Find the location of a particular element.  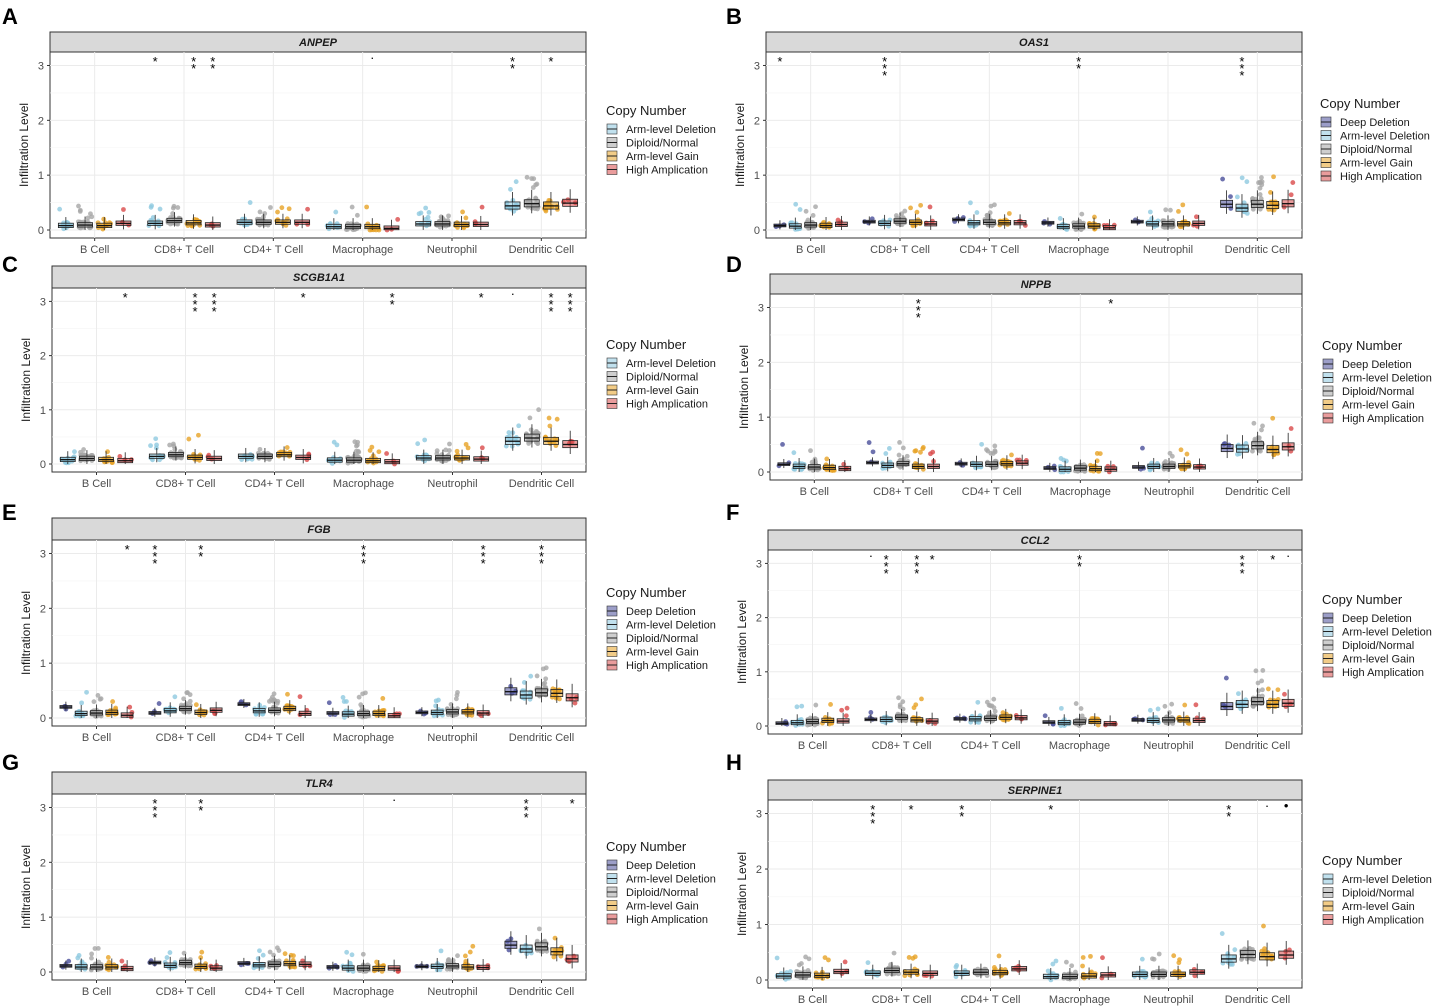

category-group: CD8+ T Cell is located at coordinates (183, 229).